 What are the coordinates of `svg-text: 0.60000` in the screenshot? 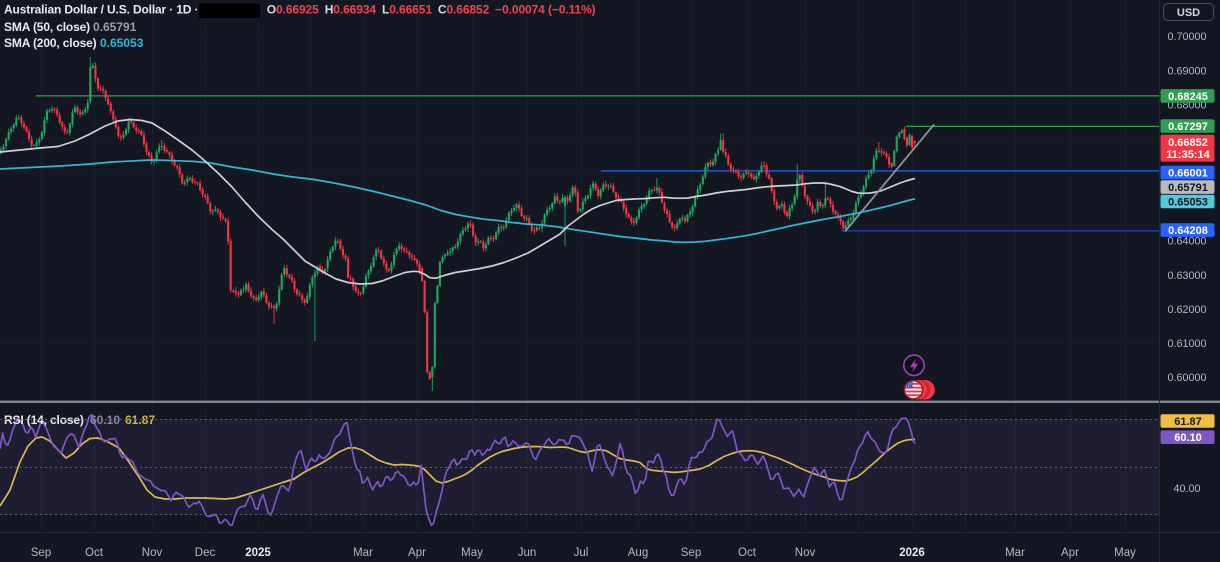 It's located at (1186, 378).